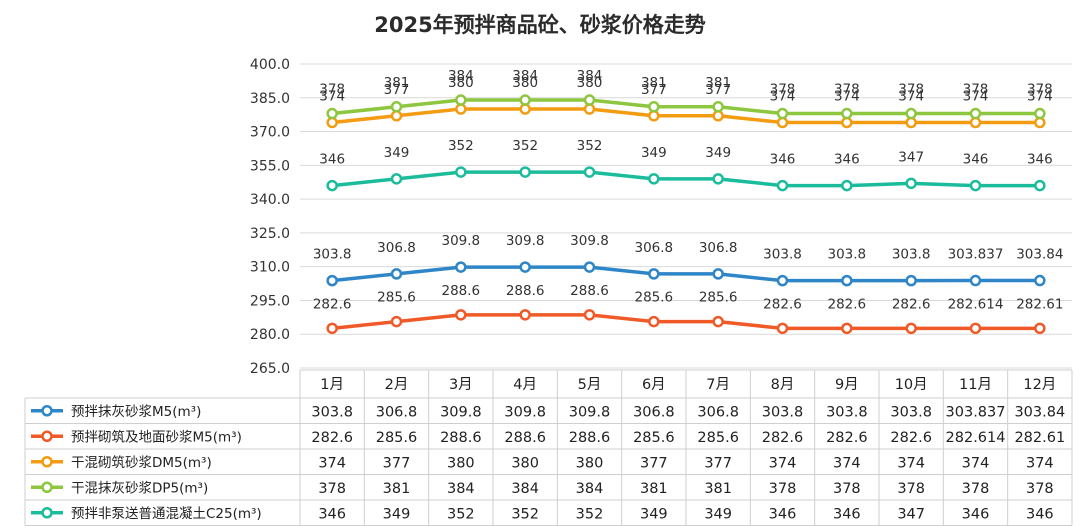 The image size is (1080, 526). I want to click on data-label: 380, so click(525, 83).